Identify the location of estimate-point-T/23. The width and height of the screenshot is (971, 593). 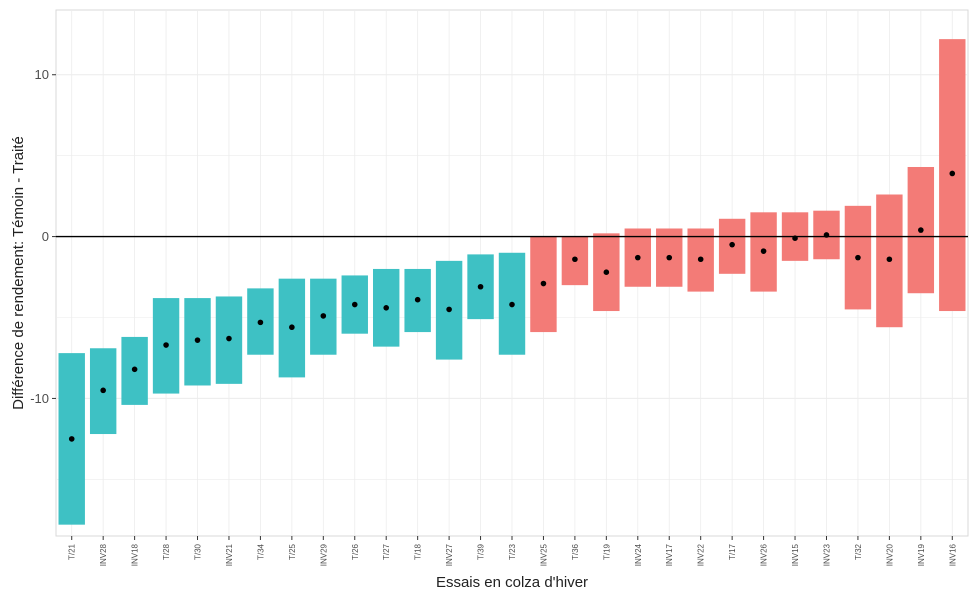
(512, 304).